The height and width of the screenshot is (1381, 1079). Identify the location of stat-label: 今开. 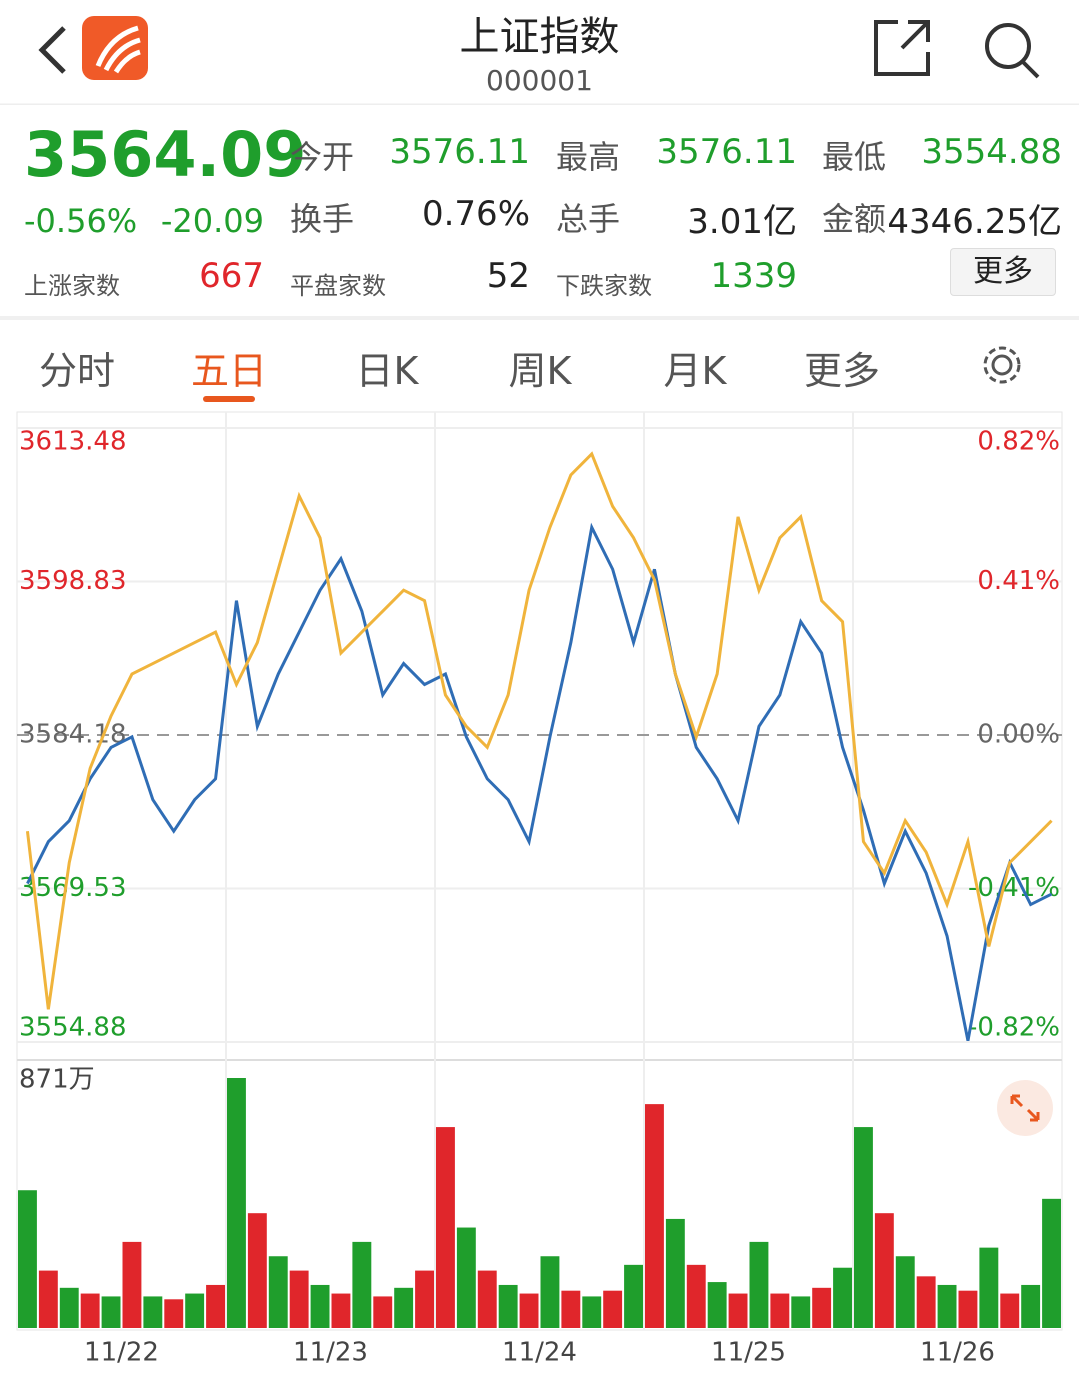
(322, 157).